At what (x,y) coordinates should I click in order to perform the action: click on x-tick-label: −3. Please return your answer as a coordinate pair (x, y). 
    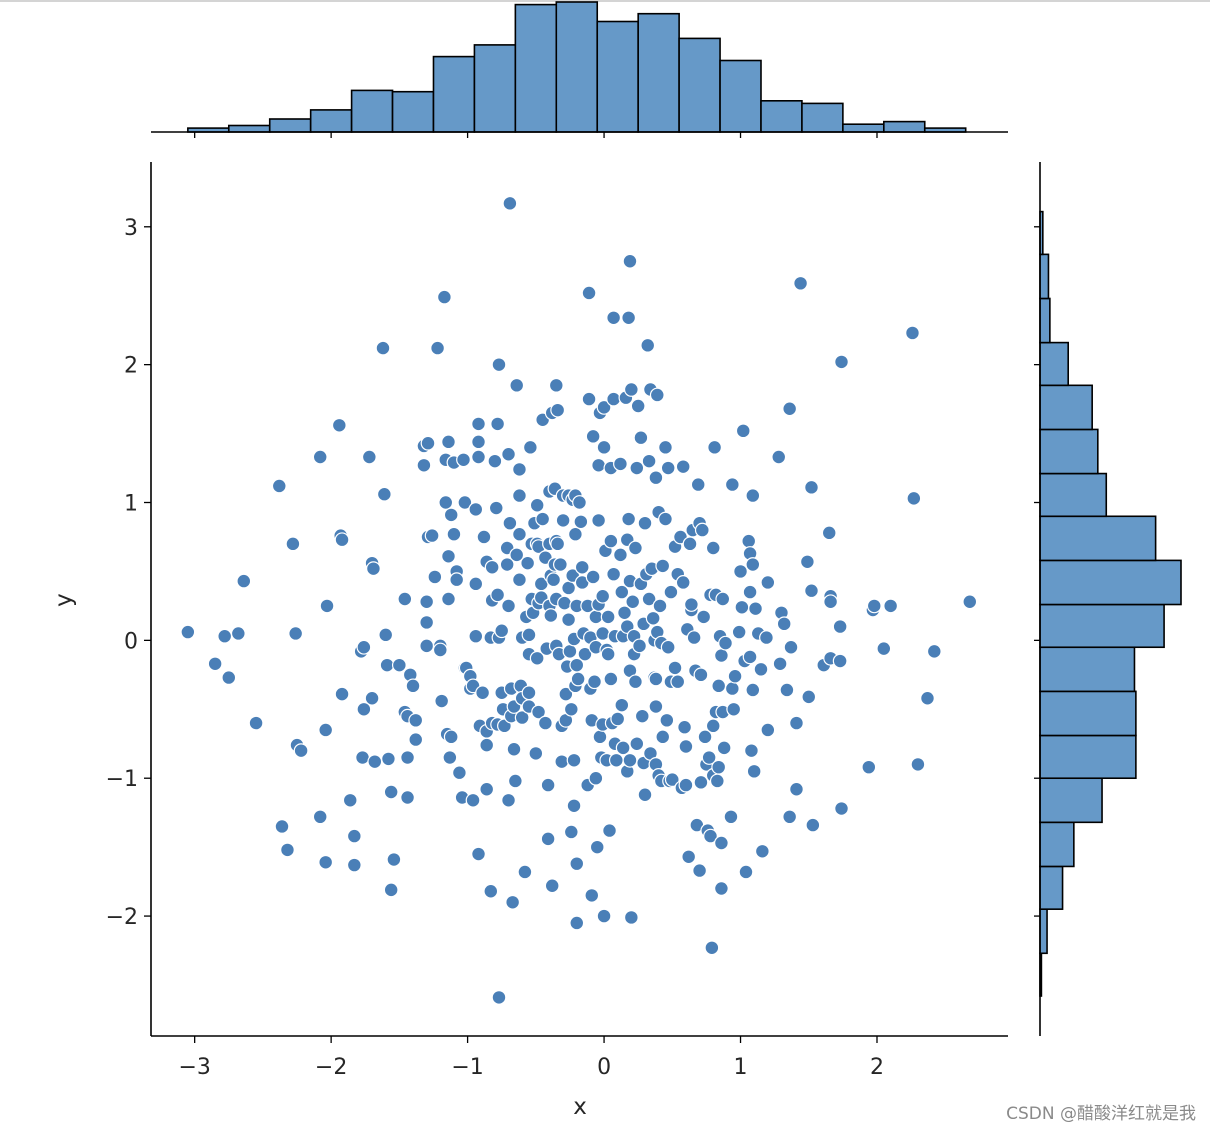
    Looking at the image, I should click on (194, 1067).